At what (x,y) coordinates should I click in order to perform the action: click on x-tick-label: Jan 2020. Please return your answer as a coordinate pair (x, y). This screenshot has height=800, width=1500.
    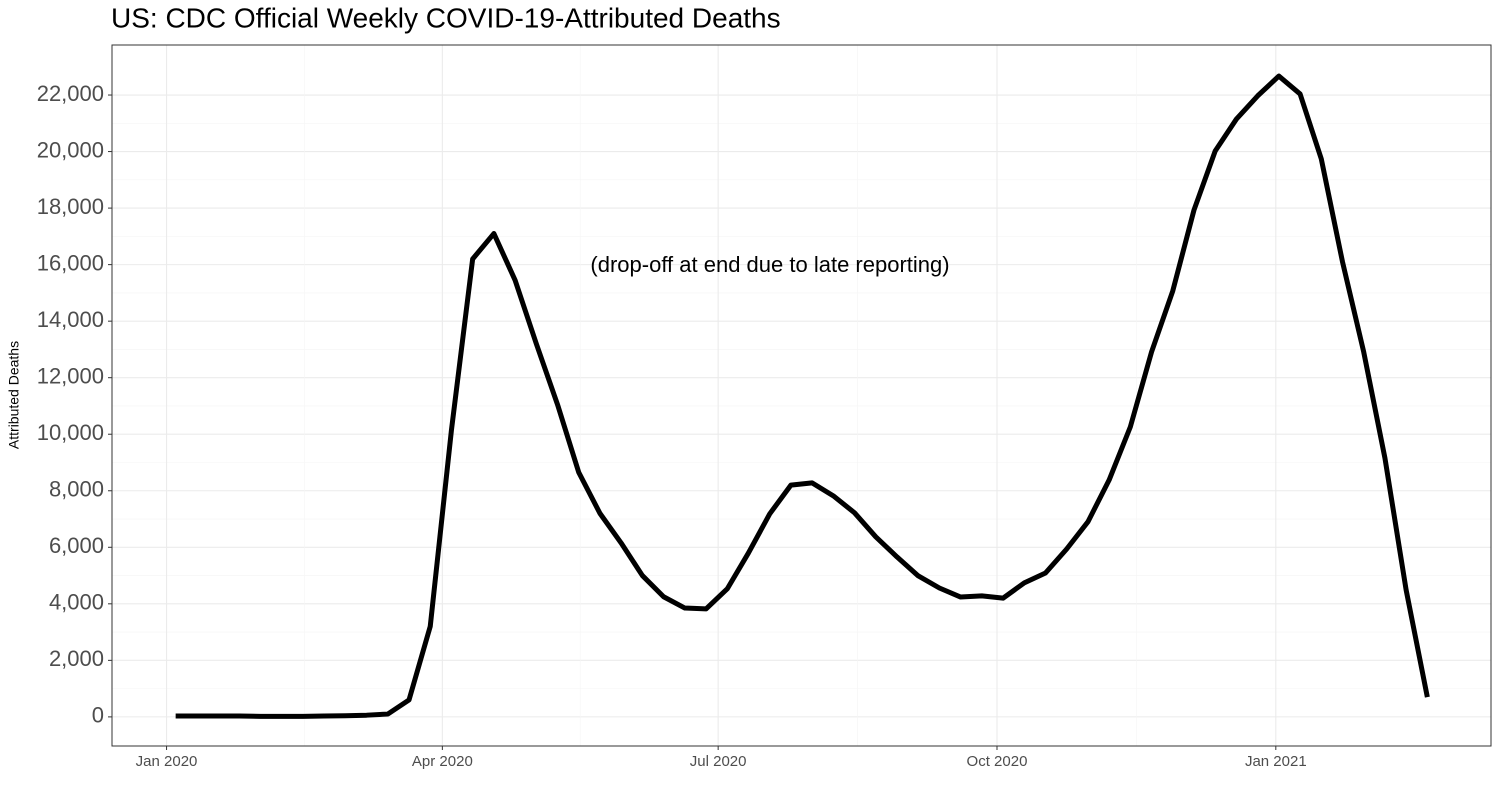
    Looking at the image, I should click on (167, 761).